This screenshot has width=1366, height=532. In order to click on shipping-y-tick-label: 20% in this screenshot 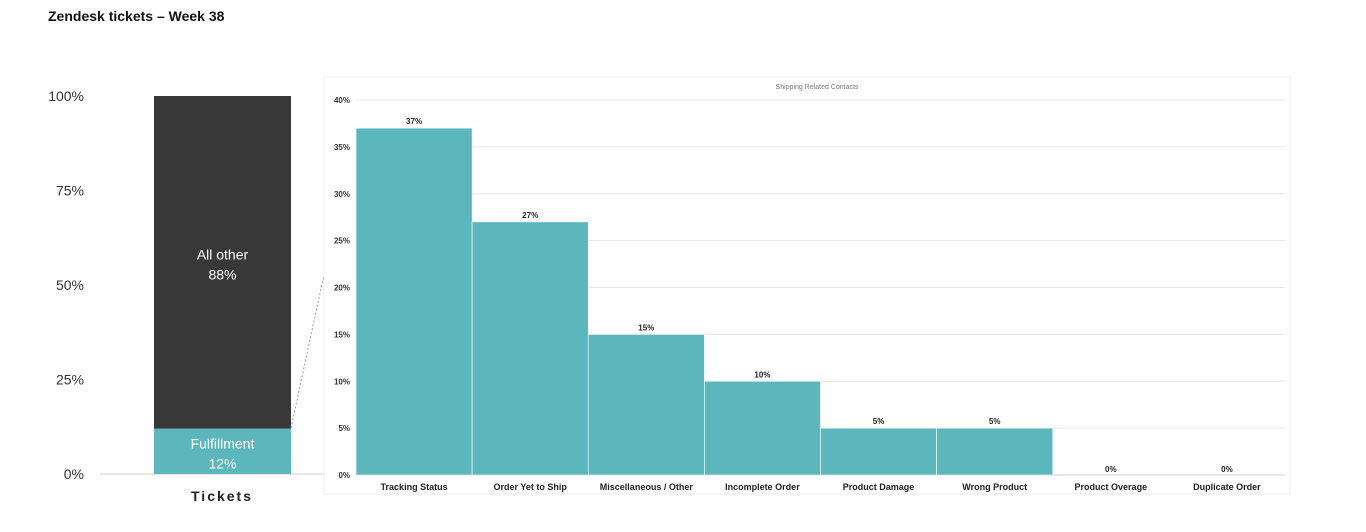, I will do `click(342, 288)`.